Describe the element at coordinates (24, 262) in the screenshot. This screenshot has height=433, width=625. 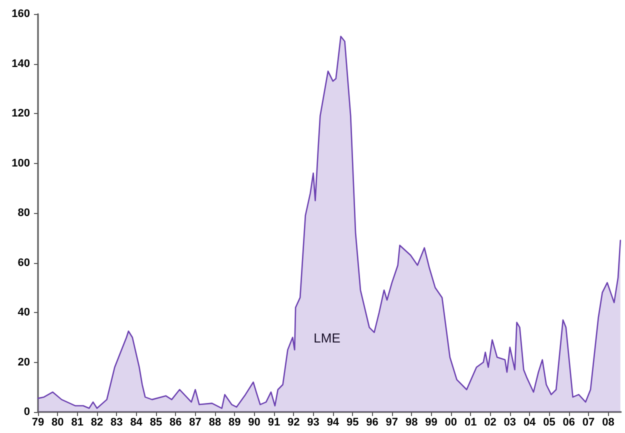
I see `y-tick-label: 60` at that location.